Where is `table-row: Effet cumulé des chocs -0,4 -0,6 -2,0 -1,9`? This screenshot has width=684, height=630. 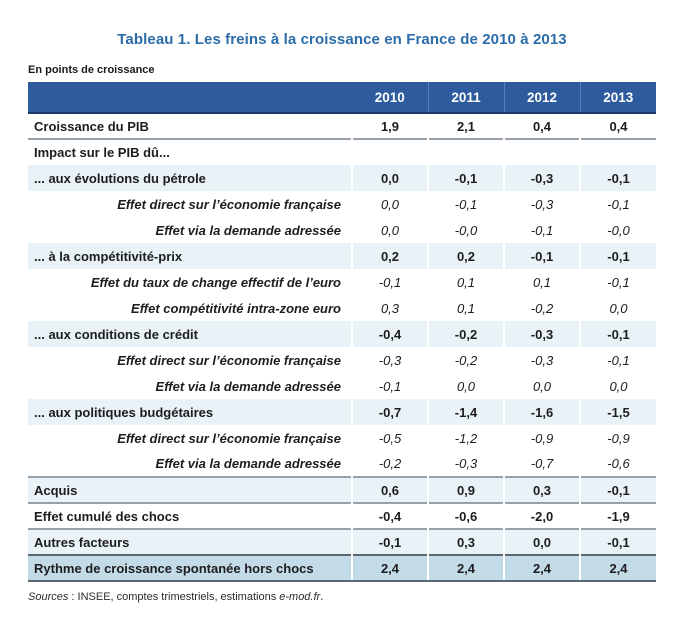
table-row: Effet cumulé des chocs -0,4 -0,6 -2,0 -1,9 is located at coordinates (342, 515).